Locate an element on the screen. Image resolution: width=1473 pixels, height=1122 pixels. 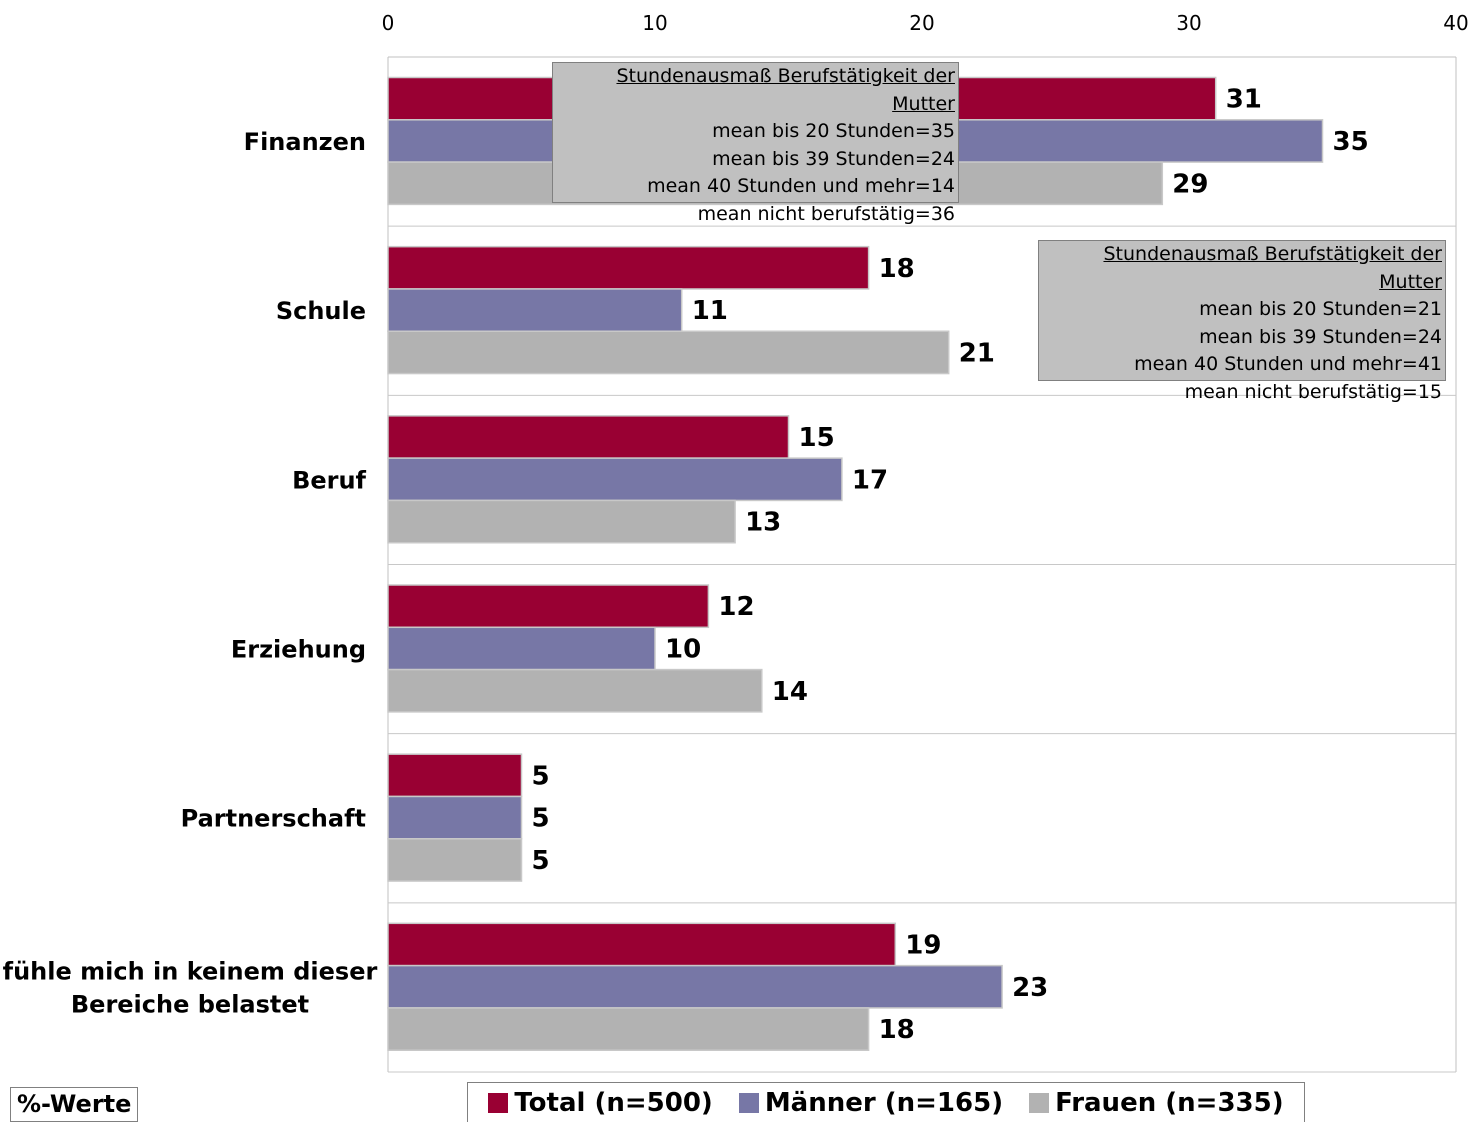
x-tick-label: 30 is located at coordinates (1188, 23).